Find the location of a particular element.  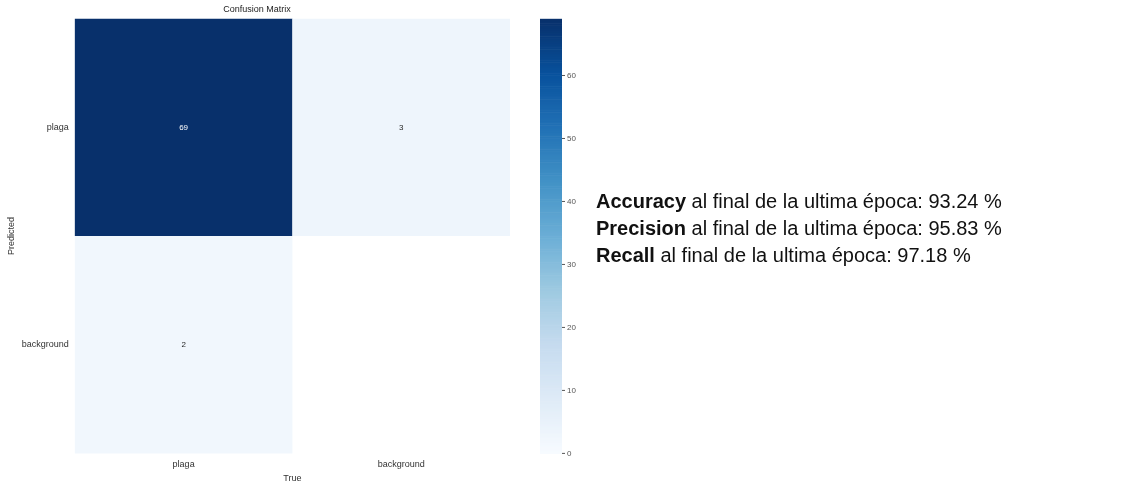

text: Accuracy al final de la ultima época: 93.24 % is located at coordinates (799, 201).